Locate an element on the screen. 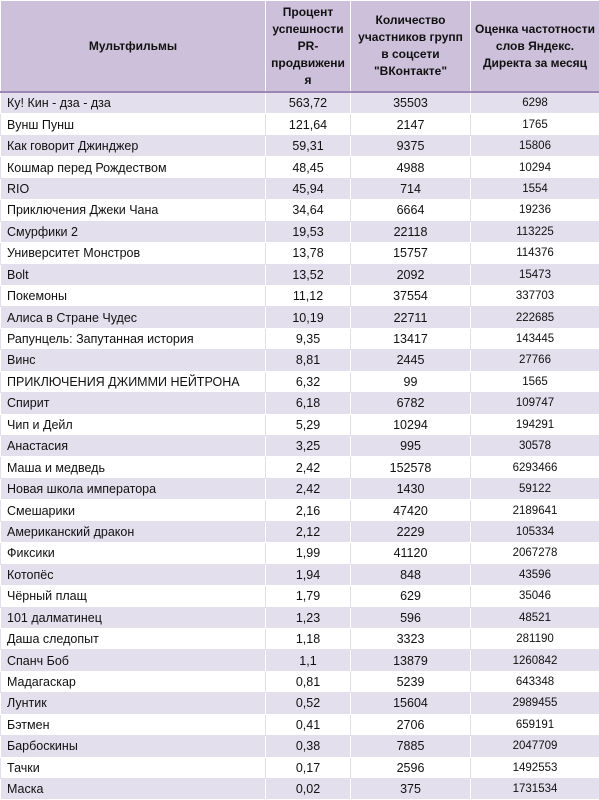 This screenshot has height=800, width=599. number-cell: 6782 is located at coordinates (410, 403).